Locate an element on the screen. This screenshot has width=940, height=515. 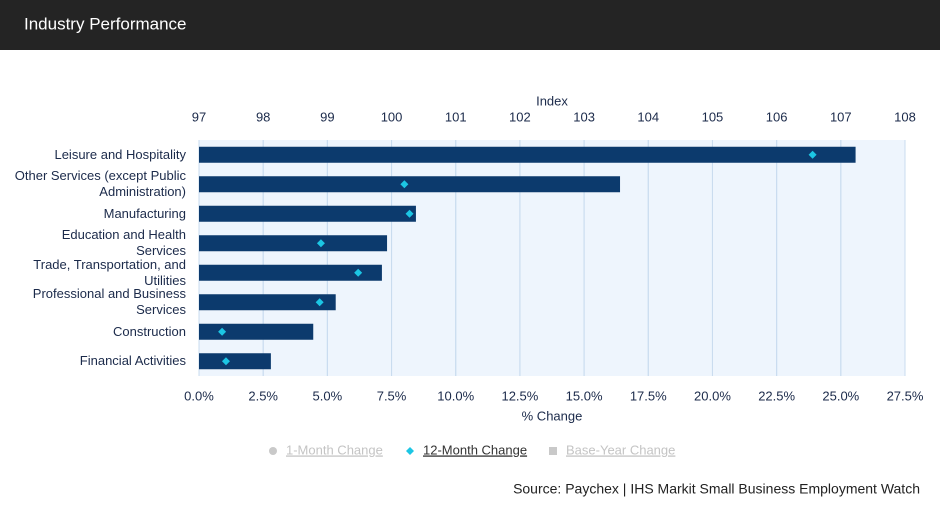
x-tick-label: 20.0% is located at coordinates (712, 395).